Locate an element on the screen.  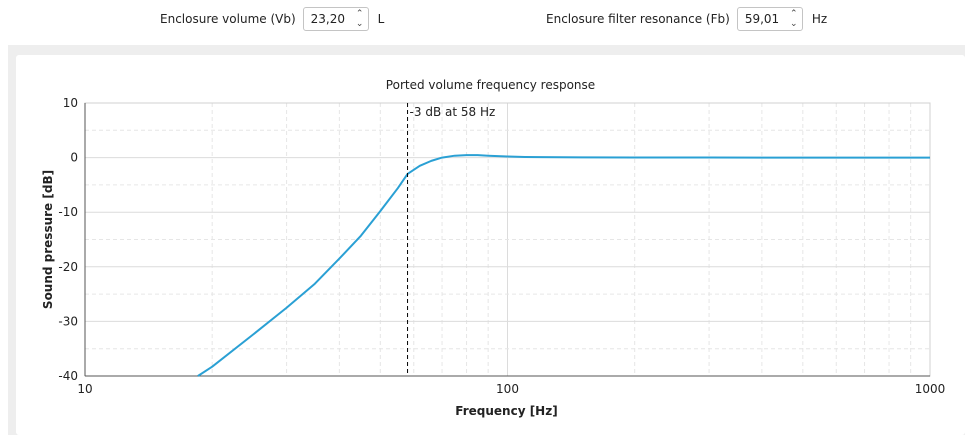
resonance-value: 59,01 is located at coordinates (762, 19).